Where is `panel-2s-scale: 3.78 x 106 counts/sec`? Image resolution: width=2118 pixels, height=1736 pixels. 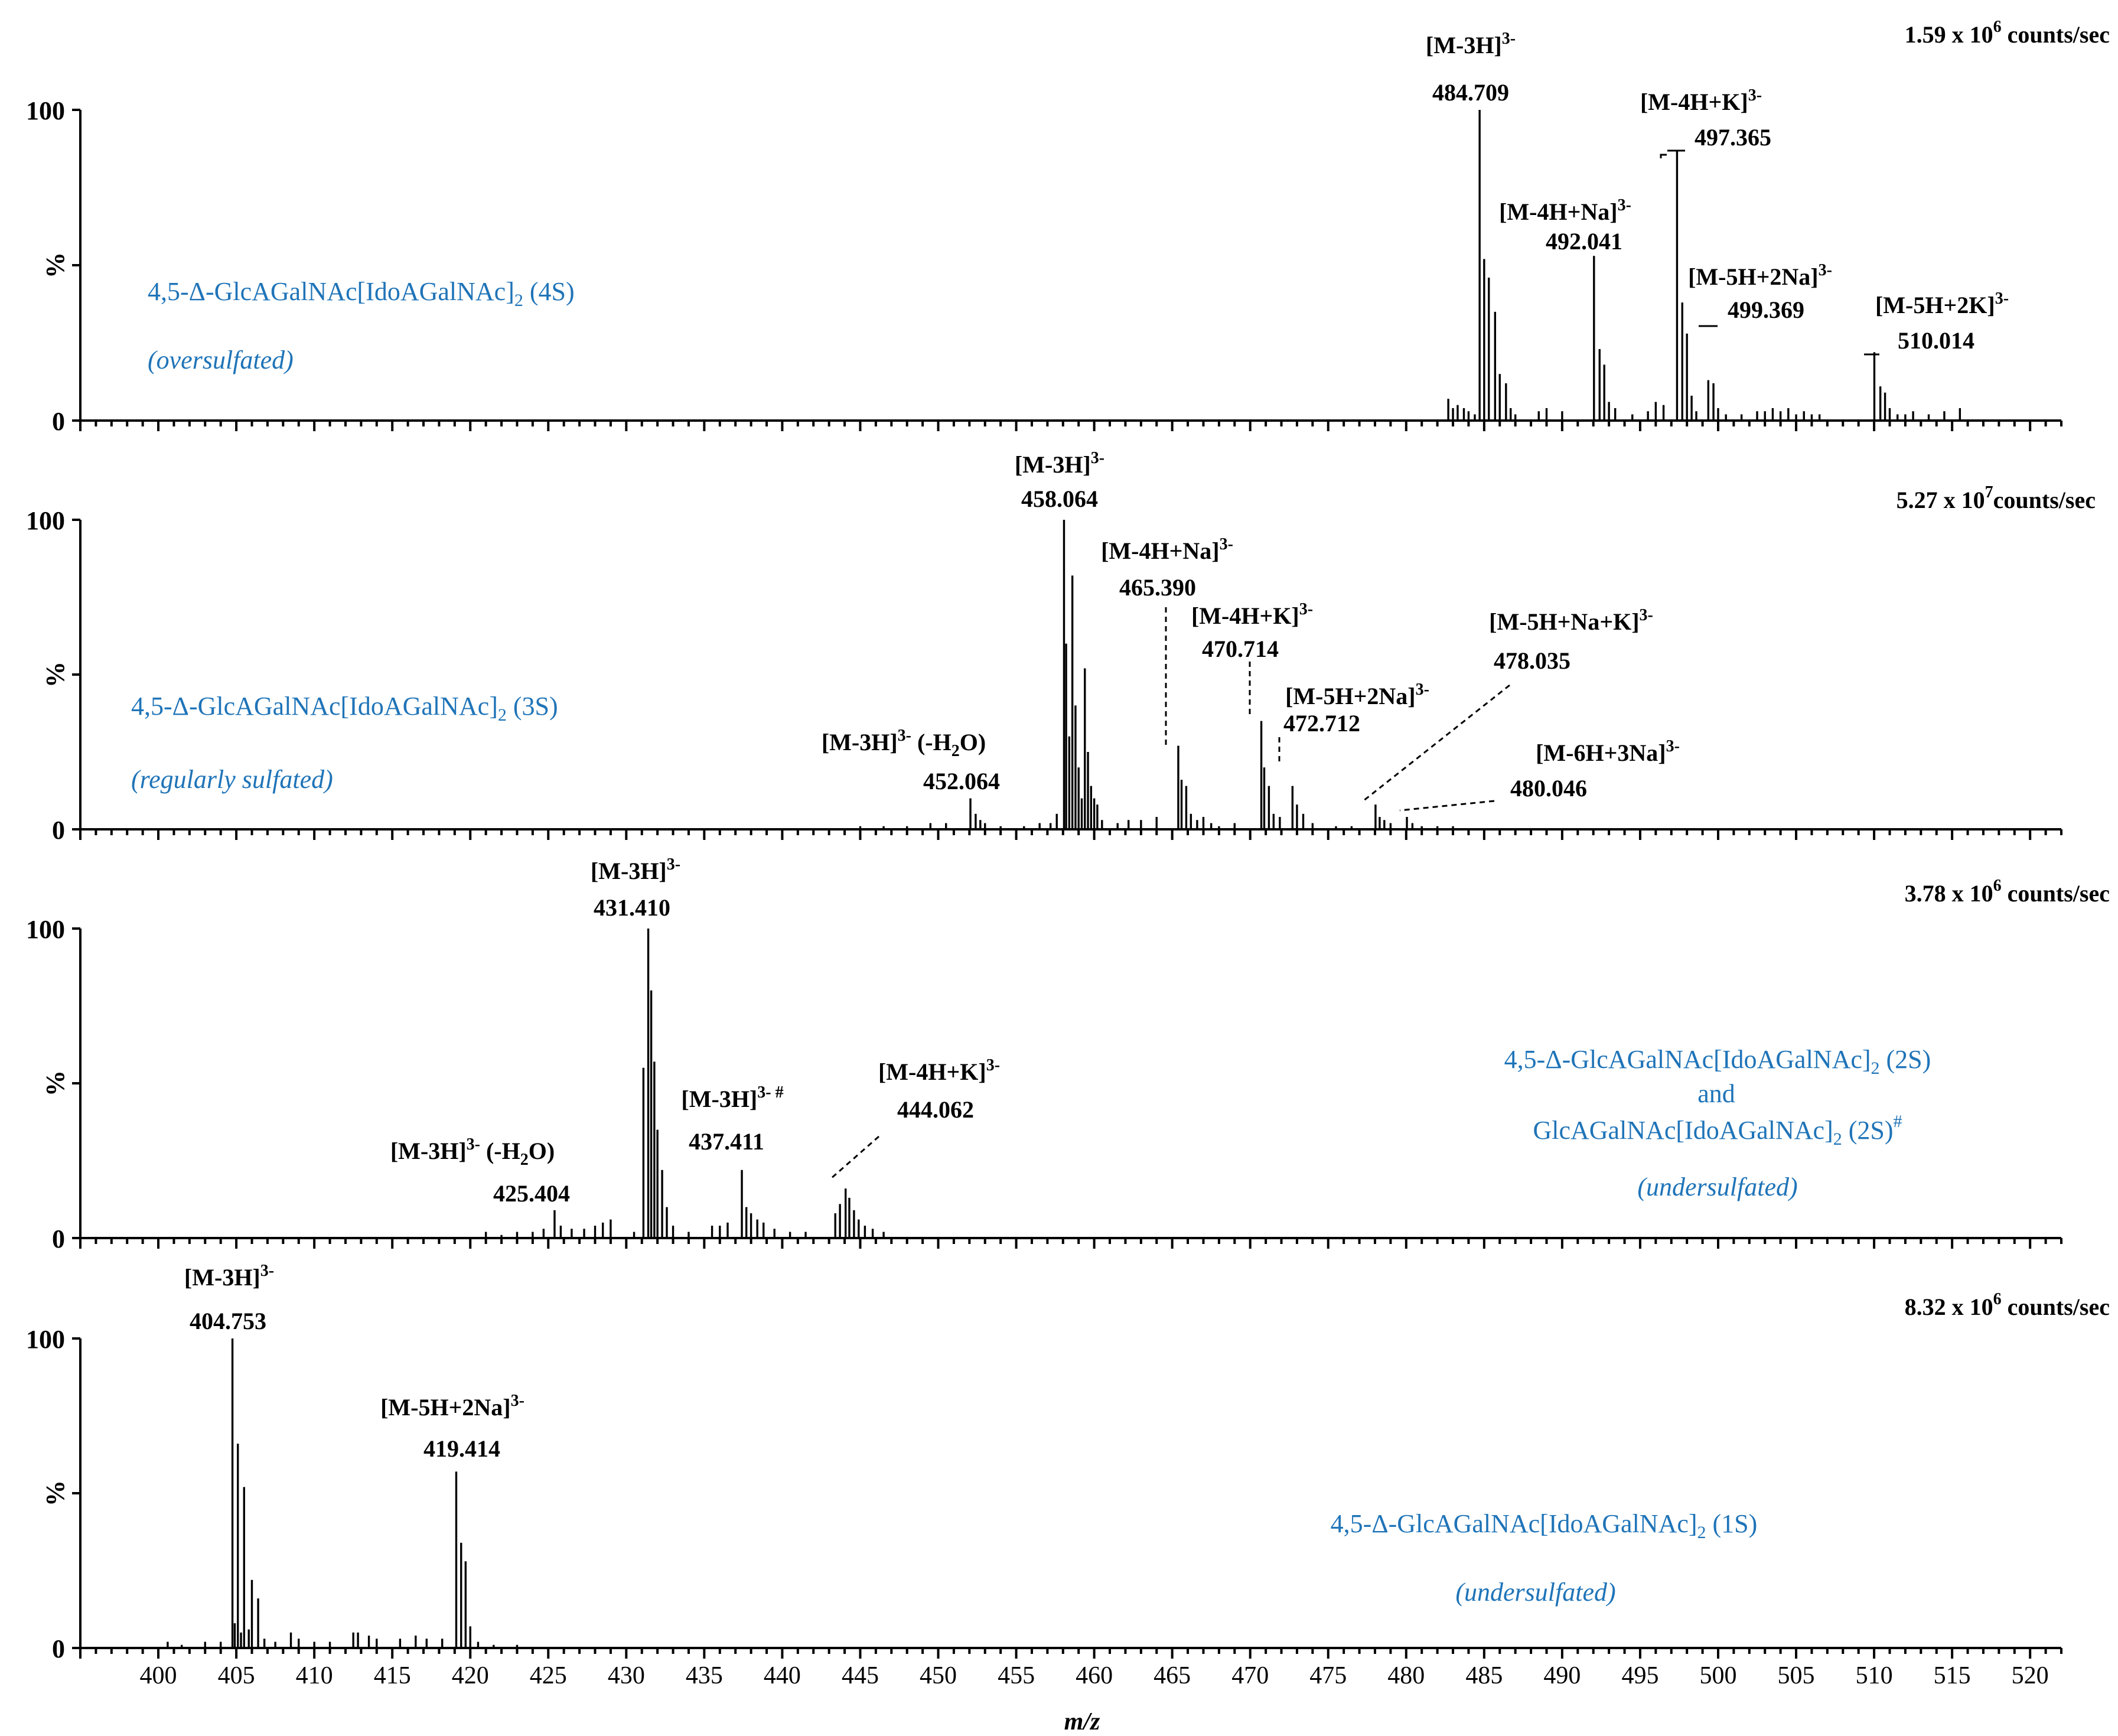 panel-2s-scale: 3.78 x 106 counts/sec is located at coordinates (2007, 892).